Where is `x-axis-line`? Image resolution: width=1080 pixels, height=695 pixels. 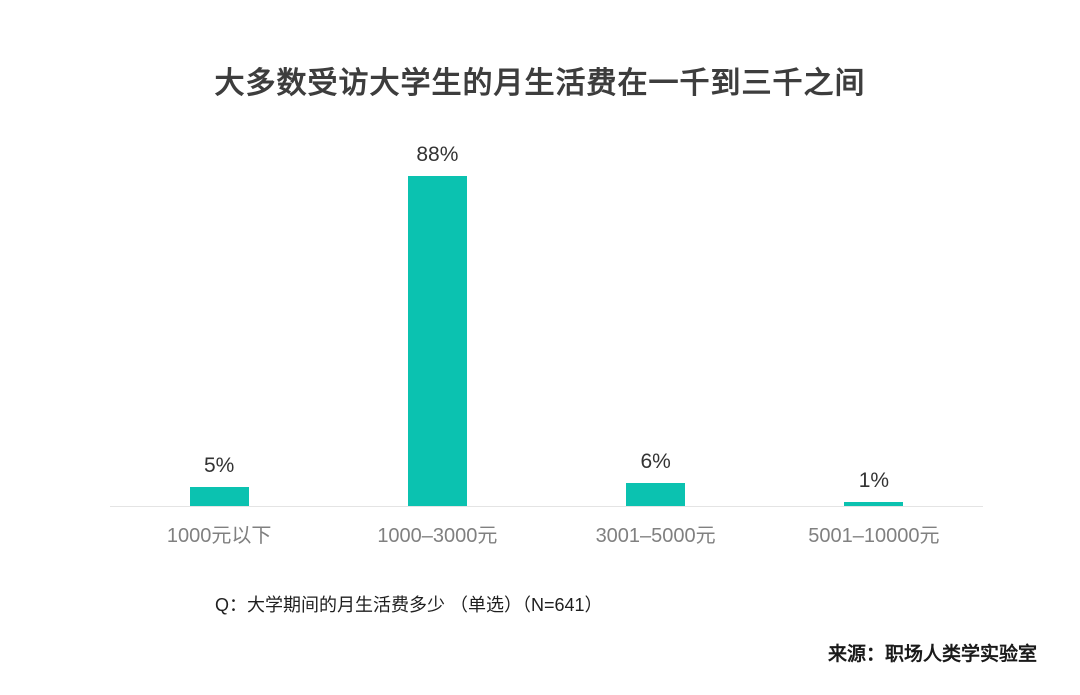
x-axis-line is located at coordinates (546, 506).